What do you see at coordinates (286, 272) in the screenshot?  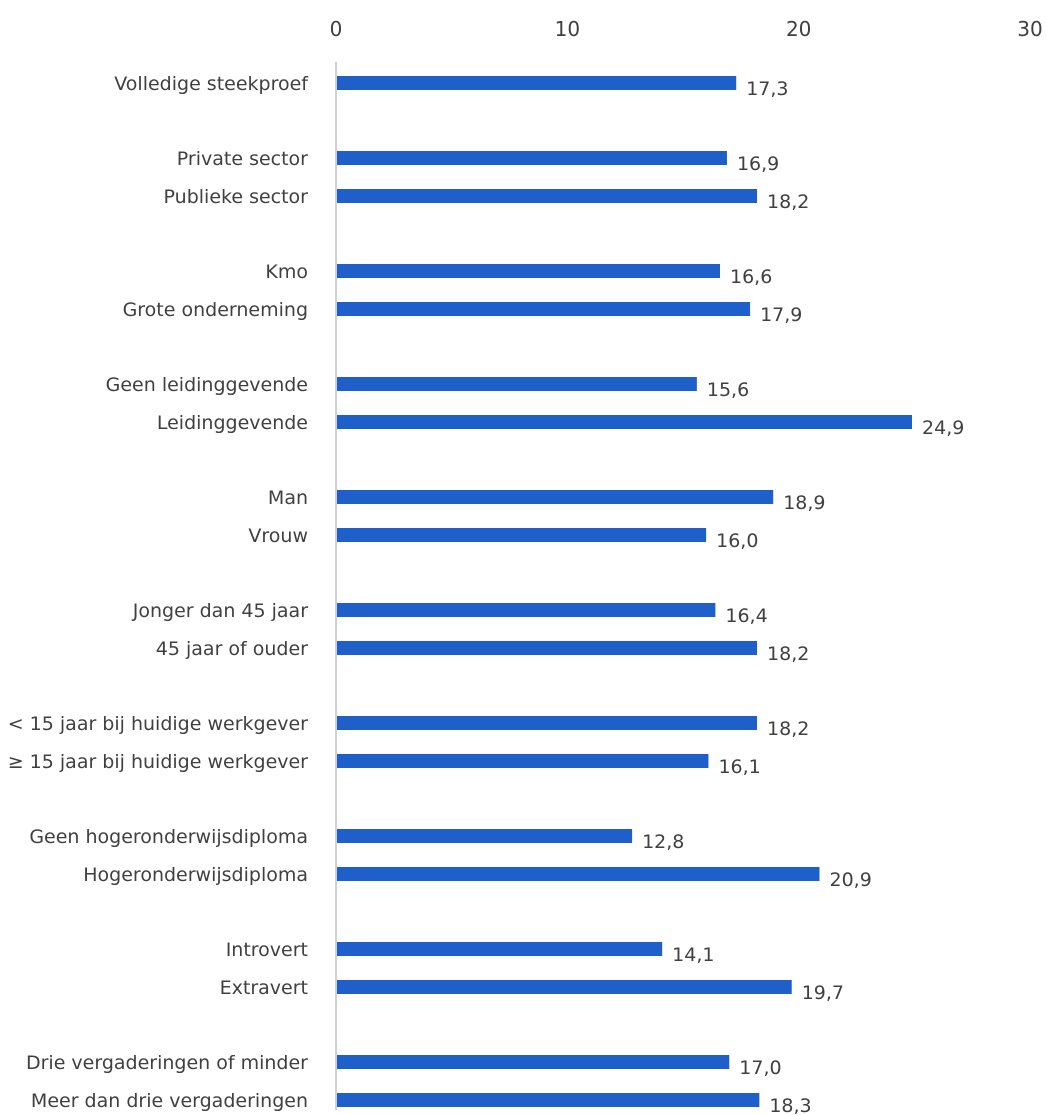 I see `category-label: Kmo` at bounding box center [286, 272].